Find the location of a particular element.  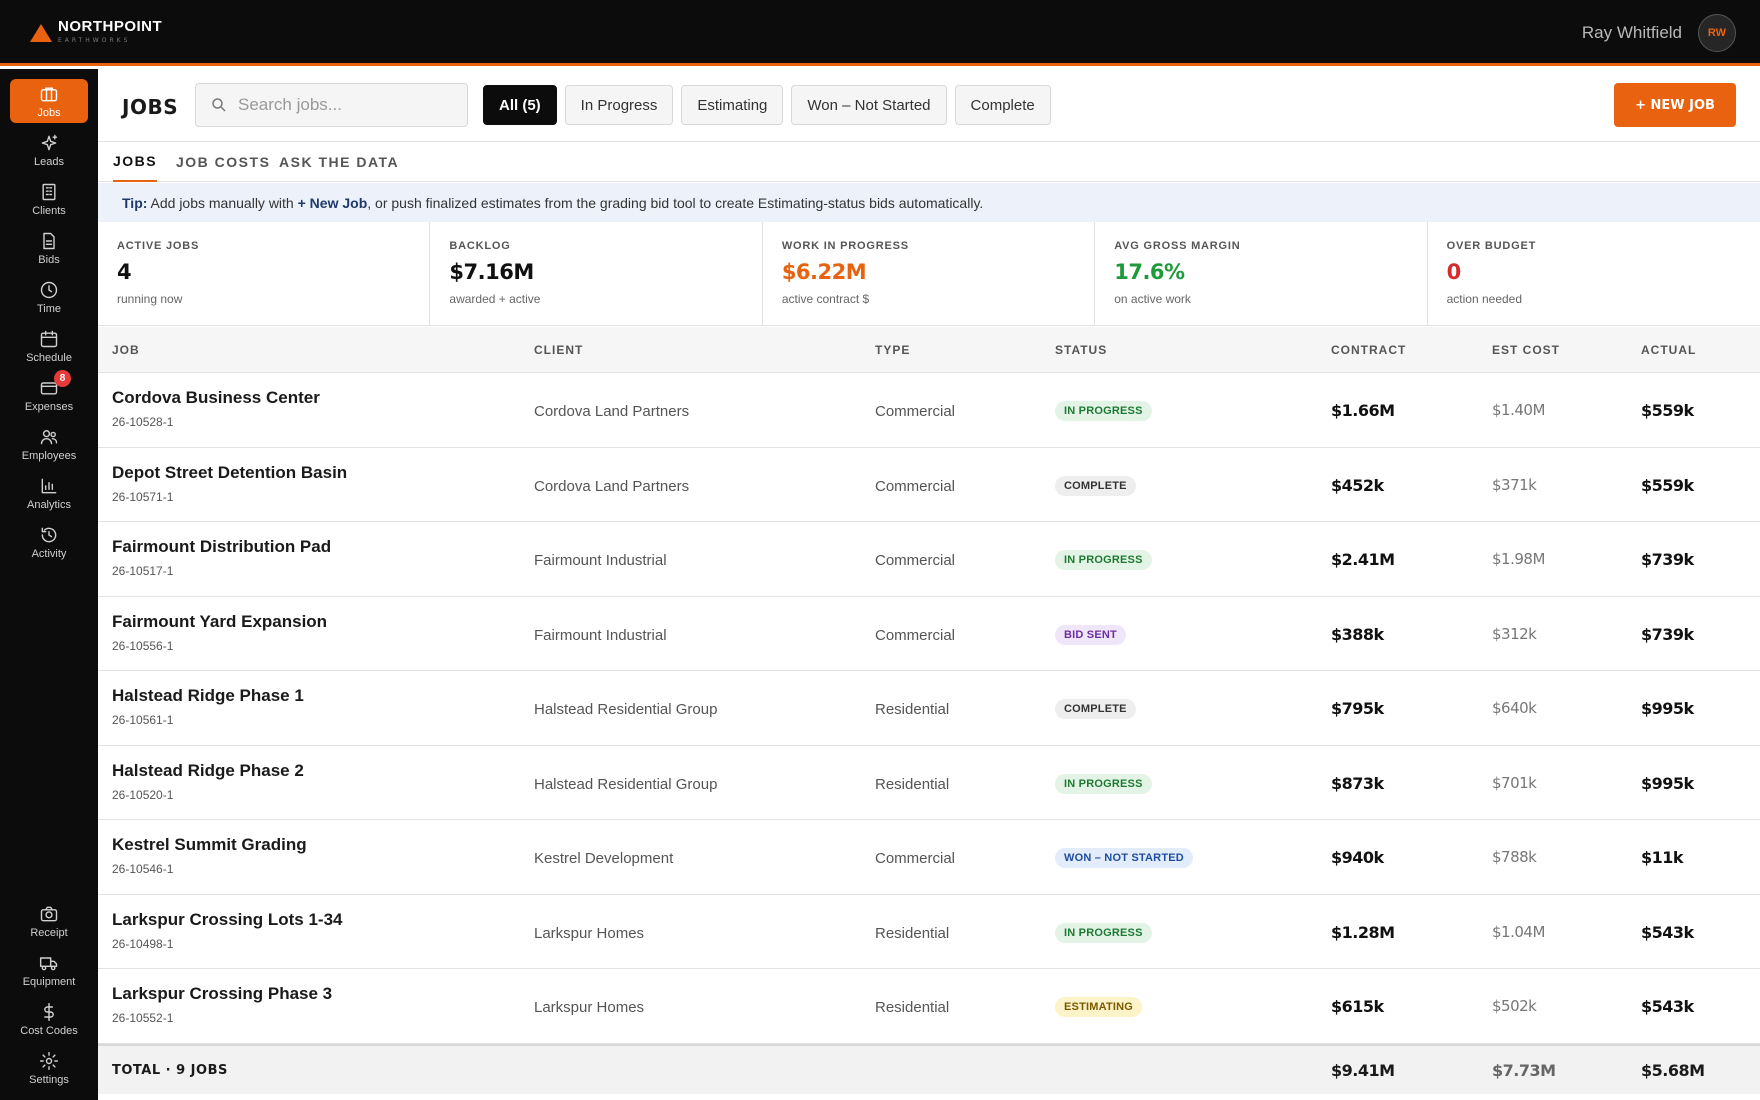

total-actual: $5.68M is located at coordinates (1673, 1070).